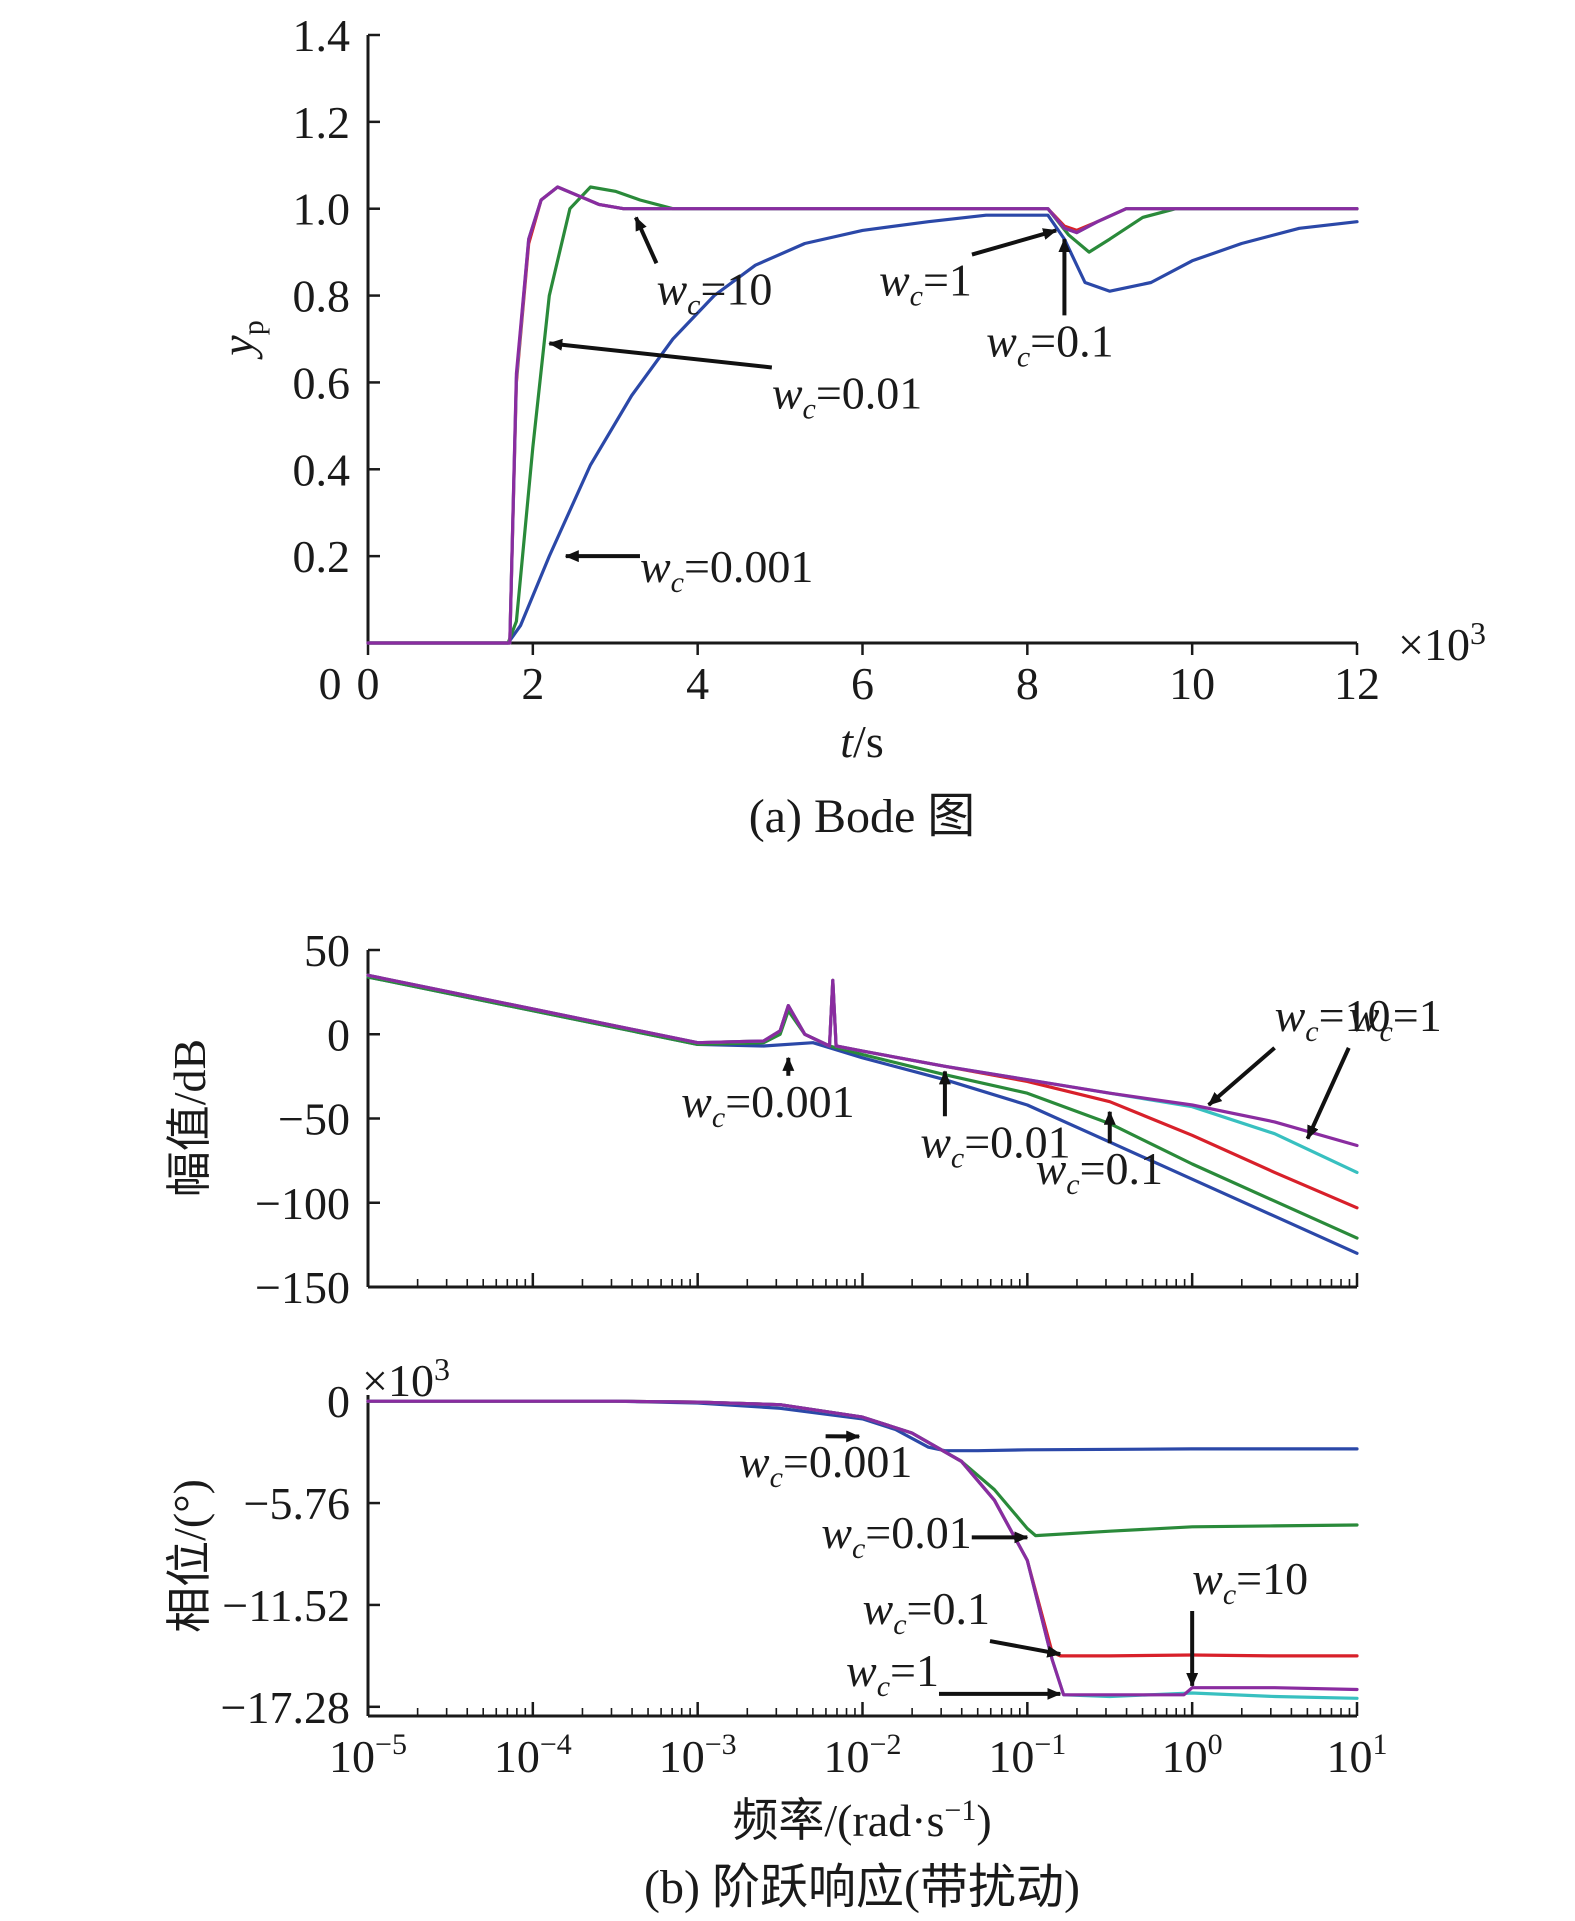 The height and width of the screenshot is (1921, 1575). What do you see at coordinates (1049, 344) in the screenshot?
I see `annotation-a-2: wc=0.1` at bounding box center [1049, 344].